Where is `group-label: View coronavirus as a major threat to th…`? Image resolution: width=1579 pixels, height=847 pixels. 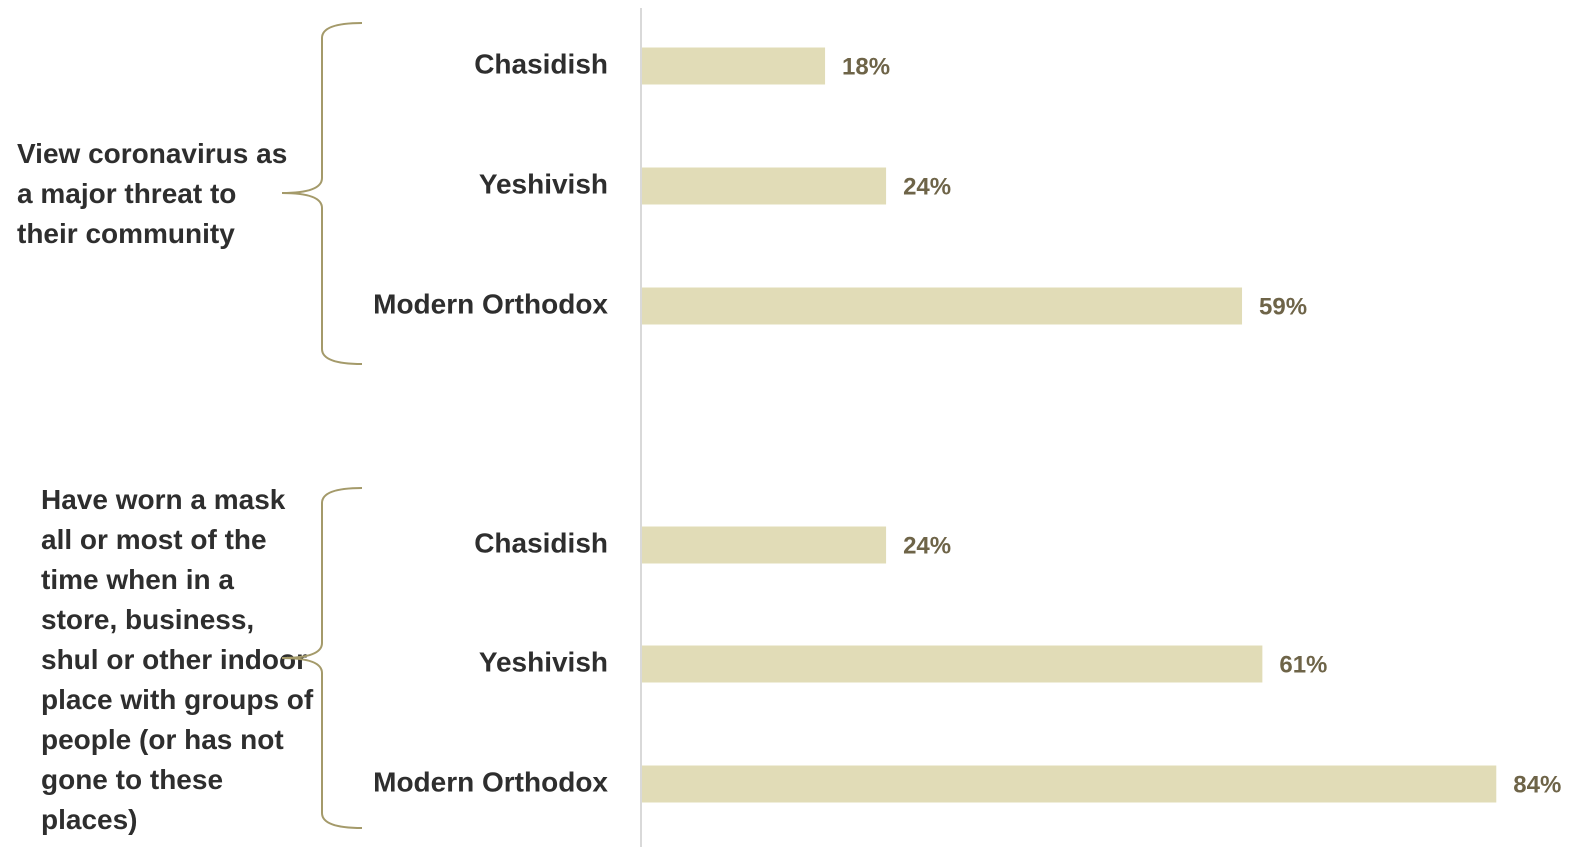
group-label: View coronavirus as a major threat to th… is located at coordinates (152, 193).